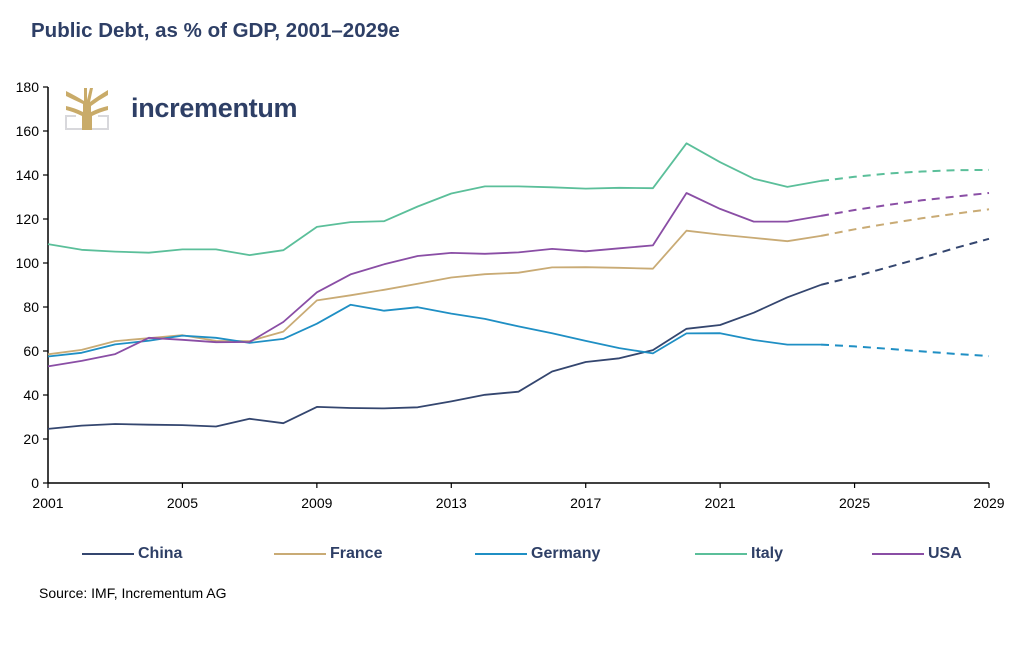 This screenshot has width=1024, height=656. Describe the element at coordinates (720, 503) in the screenshot. I see `x-tick-label: 2021` at that location.